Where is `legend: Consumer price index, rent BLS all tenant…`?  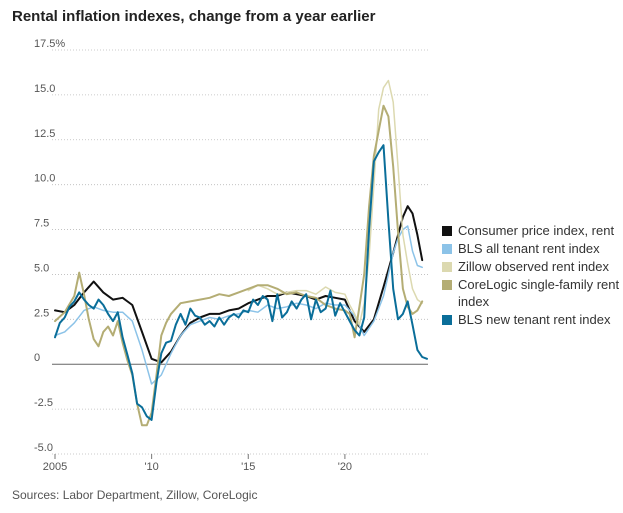 legend: Consumer price index, rent BLS all tenant… is located at coordinates (532, 275).